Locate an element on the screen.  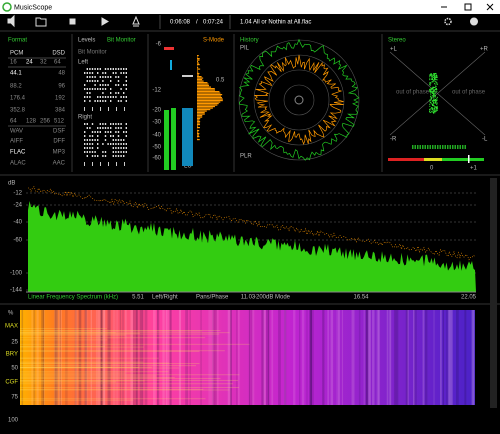
levels-mode: Bit Monitor is located at coordinates (121, 41).